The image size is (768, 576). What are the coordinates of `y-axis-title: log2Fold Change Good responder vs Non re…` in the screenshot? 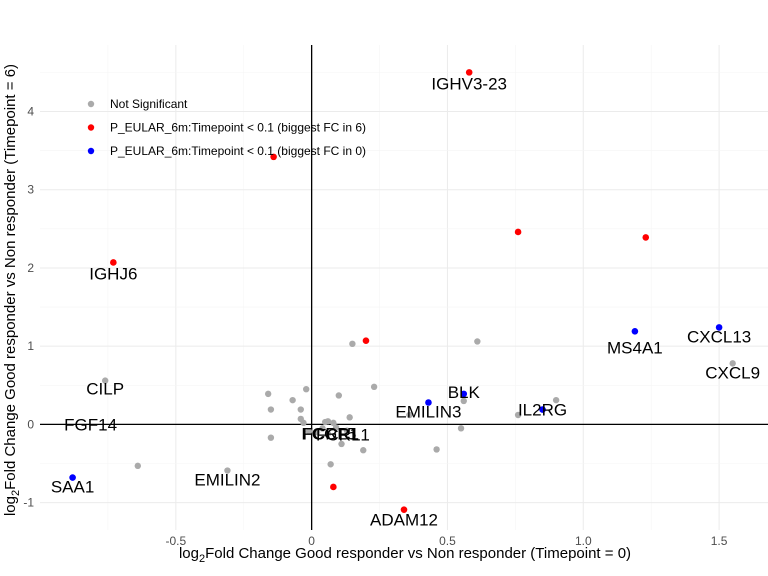 It's located at (12, 290).